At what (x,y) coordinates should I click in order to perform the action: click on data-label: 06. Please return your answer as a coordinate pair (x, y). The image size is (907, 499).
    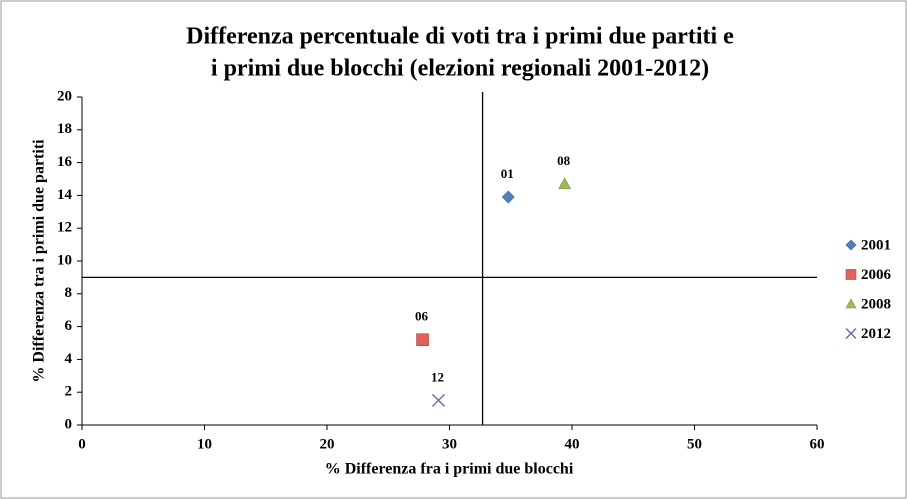
    Looking at the image, I should click on (422, 316).